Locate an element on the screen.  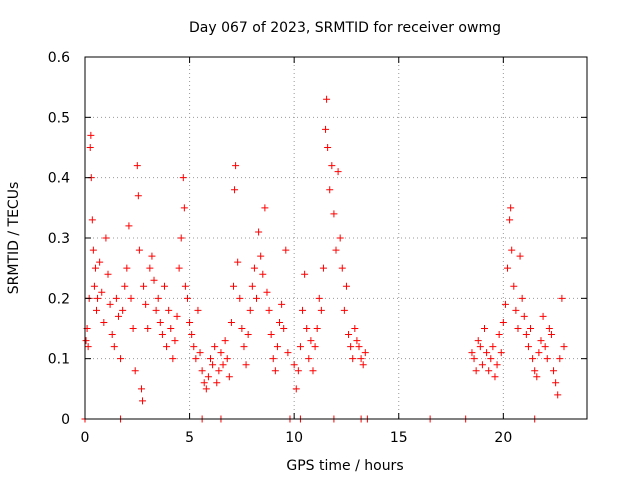
x-axis-label: GPS time / hours is located at coordinates (344, 466).